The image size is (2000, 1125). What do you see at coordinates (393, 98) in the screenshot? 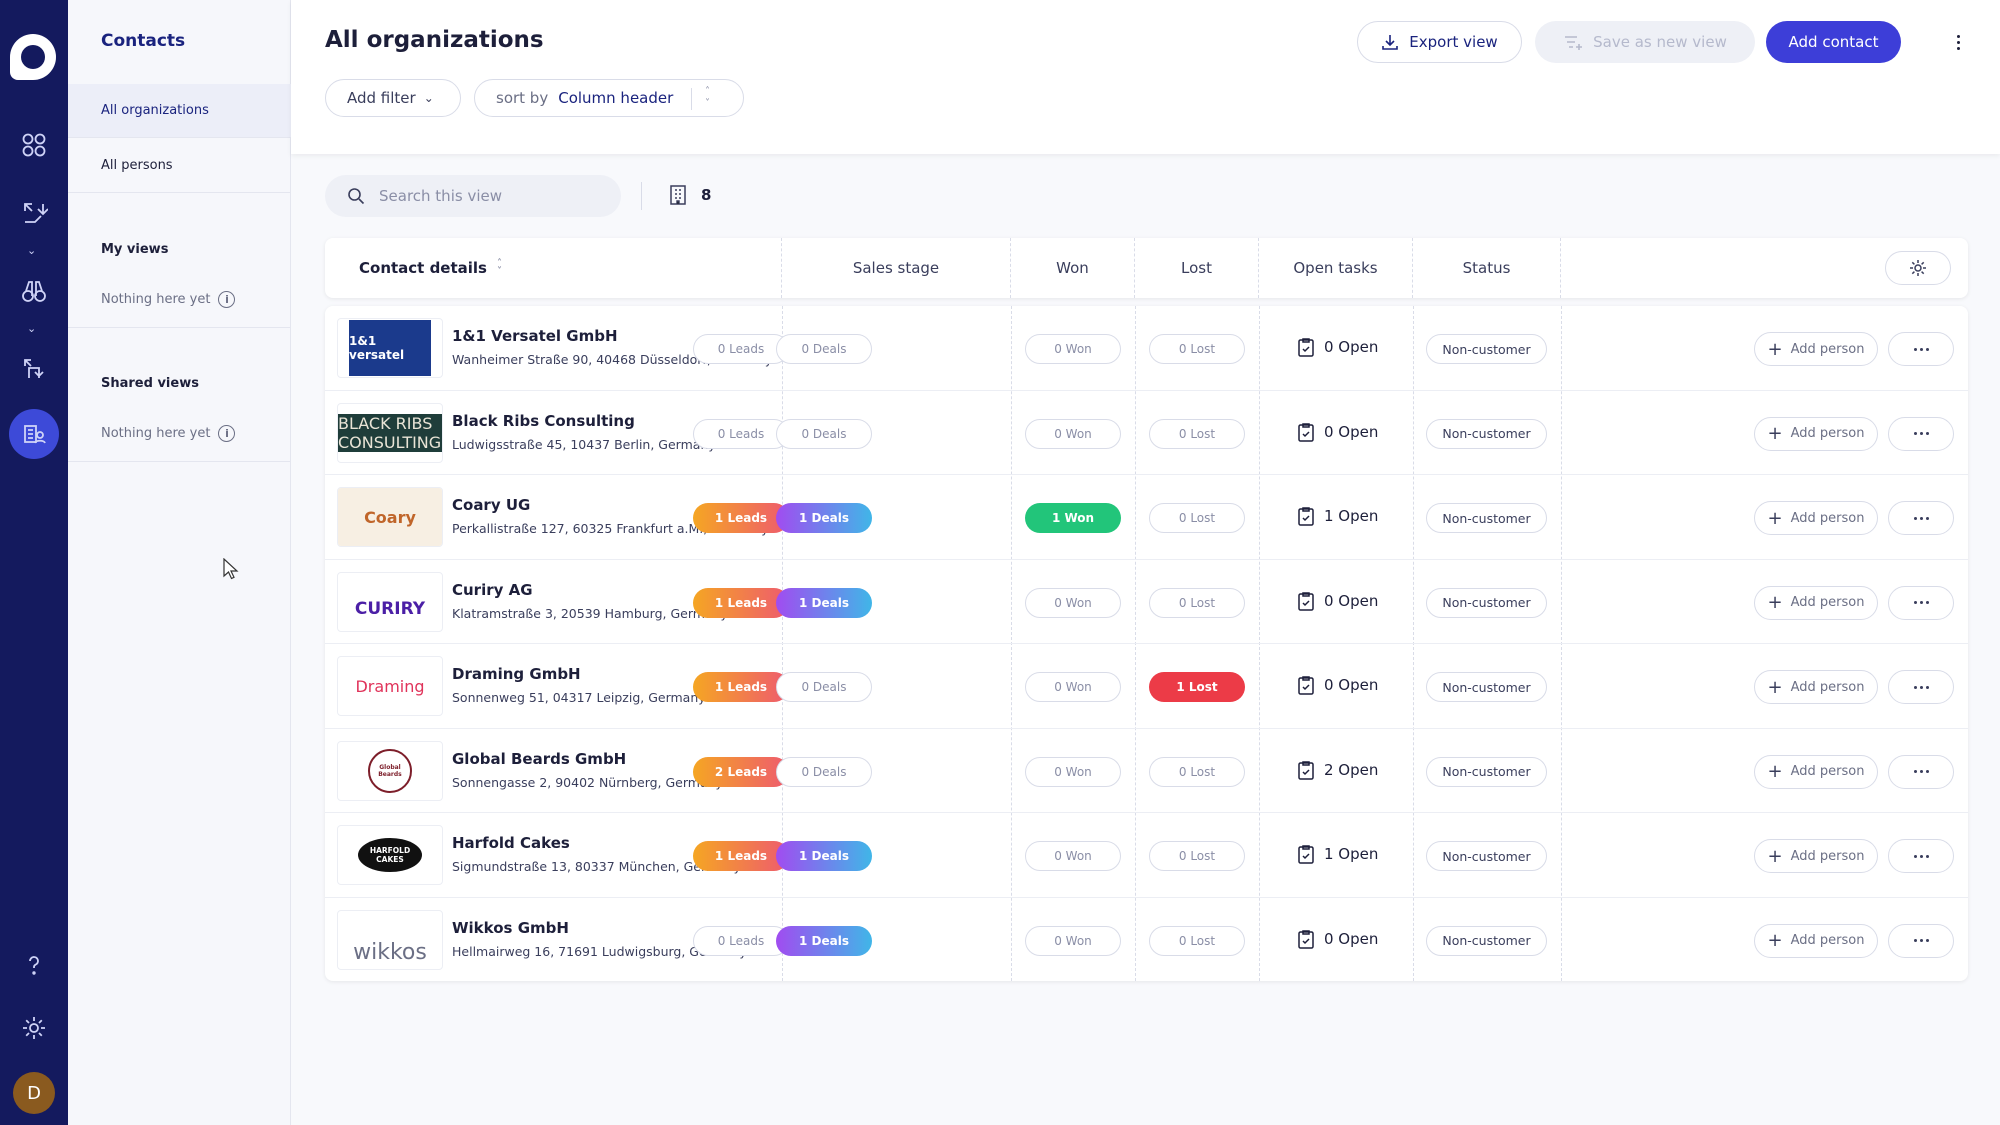
I see `add-filter-button: Add filter ⌄` at bounding box center [393, 98].